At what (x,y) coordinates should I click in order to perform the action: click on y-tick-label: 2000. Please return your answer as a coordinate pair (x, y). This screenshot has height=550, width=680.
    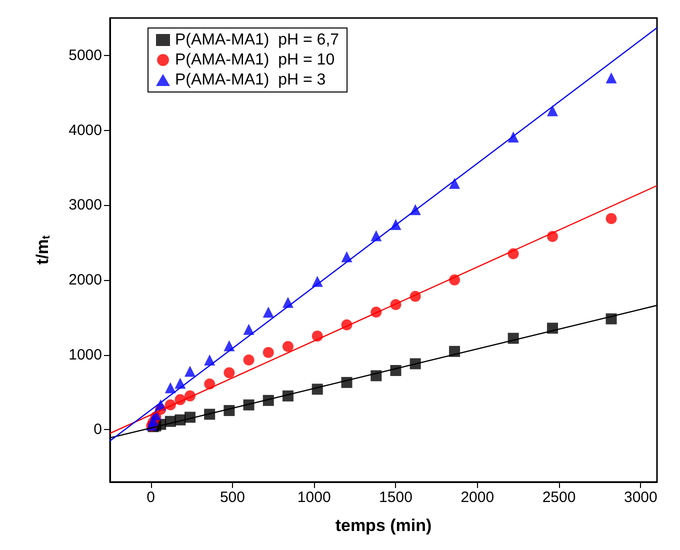
    Looking at the image, I should click on (85, 279).